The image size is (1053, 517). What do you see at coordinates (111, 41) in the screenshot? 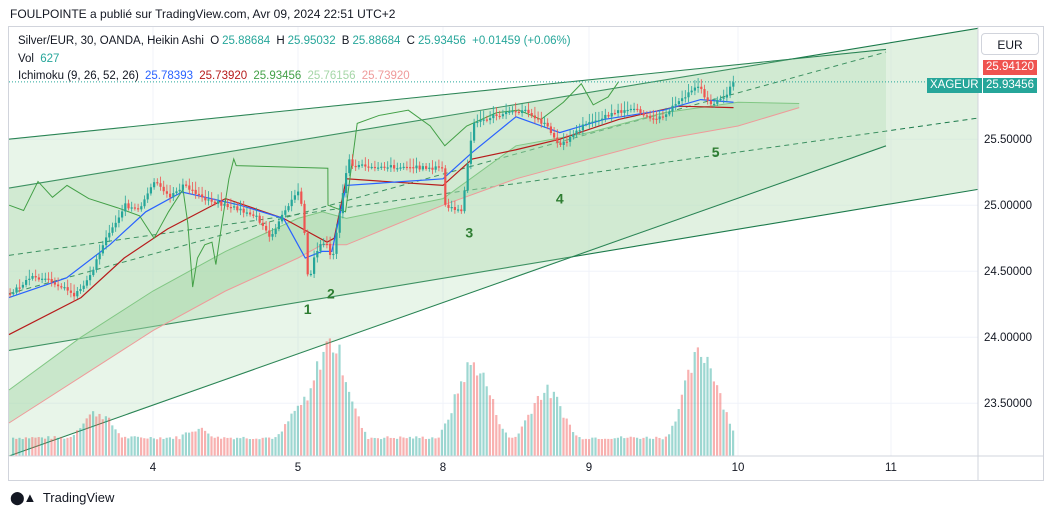
I see `symbol-label: Silver/EUR, 30, OANDA, Heikin Ashi` at bounding box center [111, 41].